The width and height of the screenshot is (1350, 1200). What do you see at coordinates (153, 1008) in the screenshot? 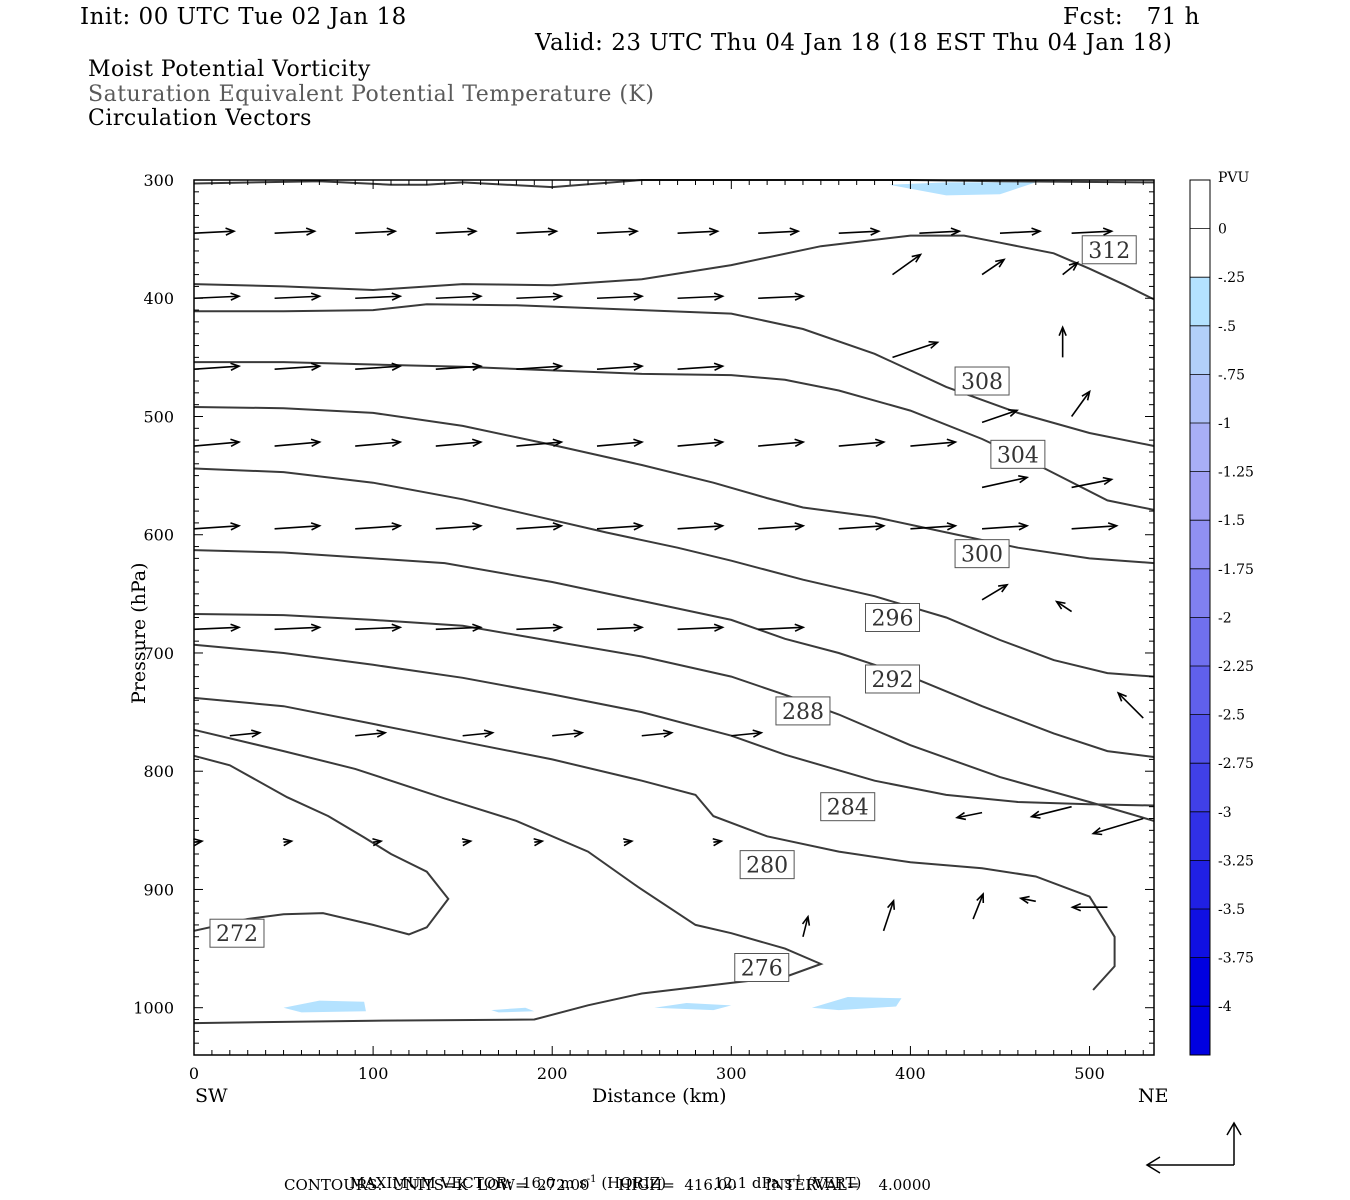
I see `y-tick-label: 1000` at bounding box center [153, 1008].